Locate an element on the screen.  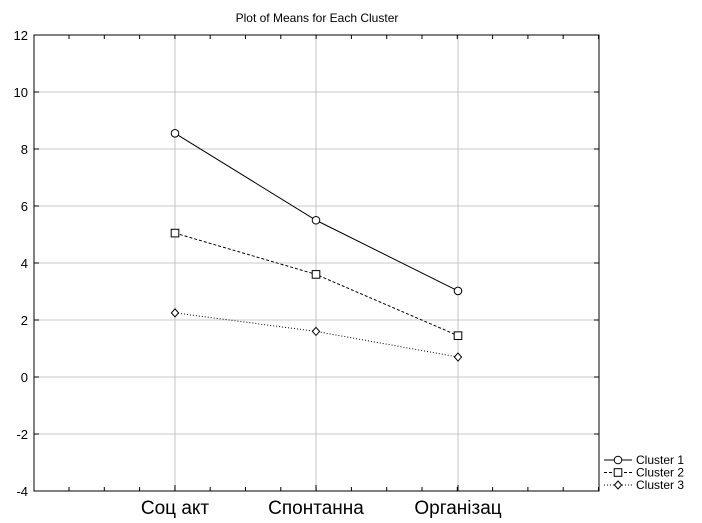
series-line is located at coordinates (316, 212).